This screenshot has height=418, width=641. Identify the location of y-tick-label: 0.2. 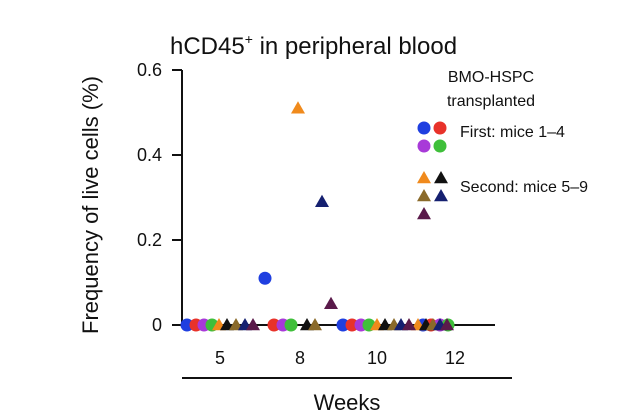
(149, 240).